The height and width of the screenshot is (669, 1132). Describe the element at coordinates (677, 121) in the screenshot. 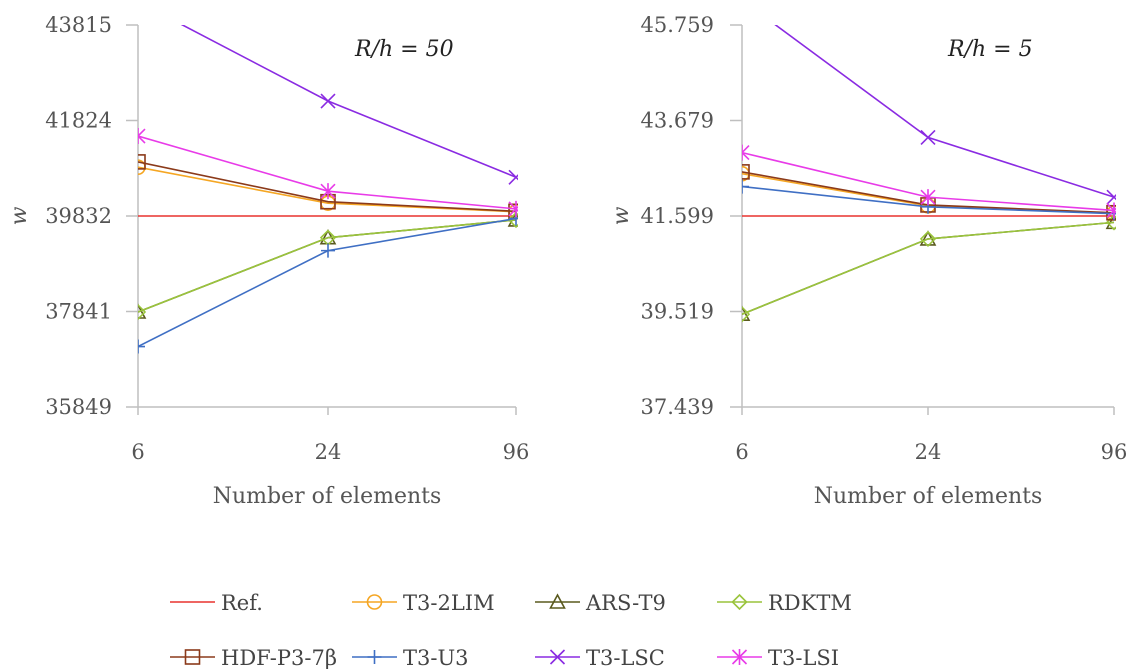

I see `y-tick-label: 43.679` at that location.